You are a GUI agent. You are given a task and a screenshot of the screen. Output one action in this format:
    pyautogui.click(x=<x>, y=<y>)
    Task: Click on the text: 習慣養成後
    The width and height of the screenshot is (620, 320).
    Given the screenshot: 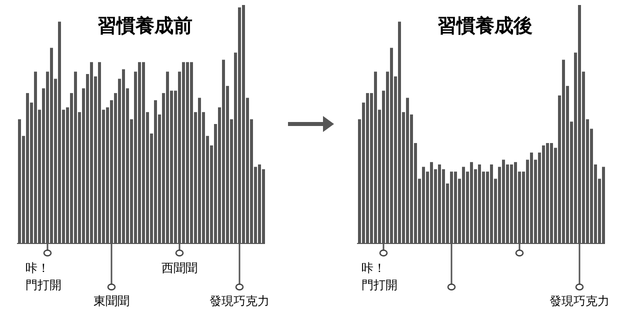 What is the action you would take?
    pyautogui.click(x=485, y=26)
    